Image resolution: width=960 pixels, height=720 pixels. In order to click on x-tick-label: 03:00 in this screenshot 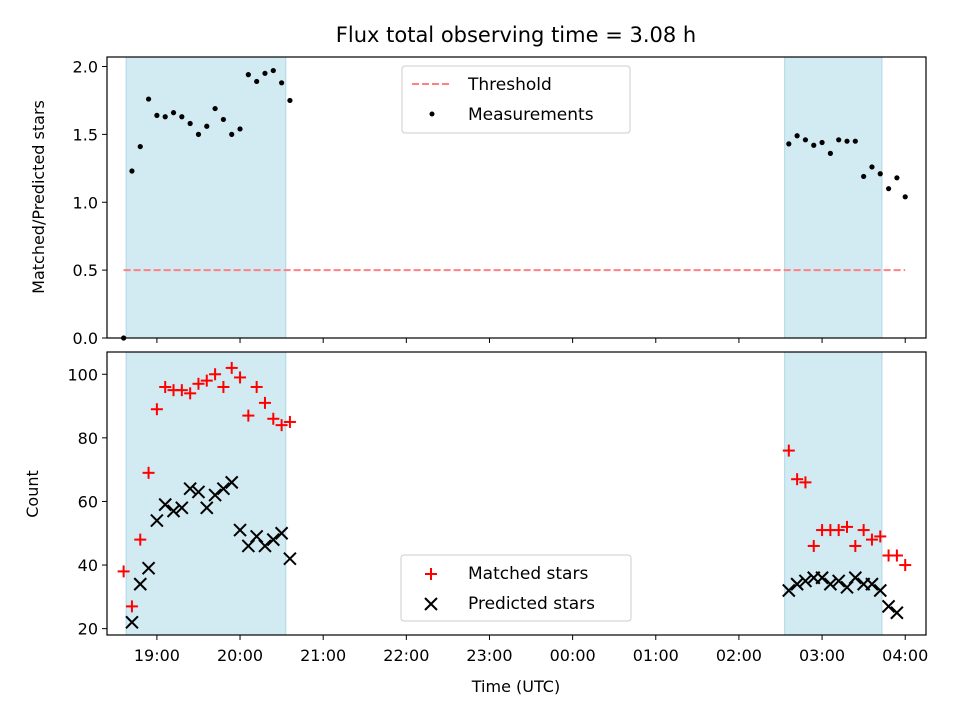, I will do `click(822, 655)`.